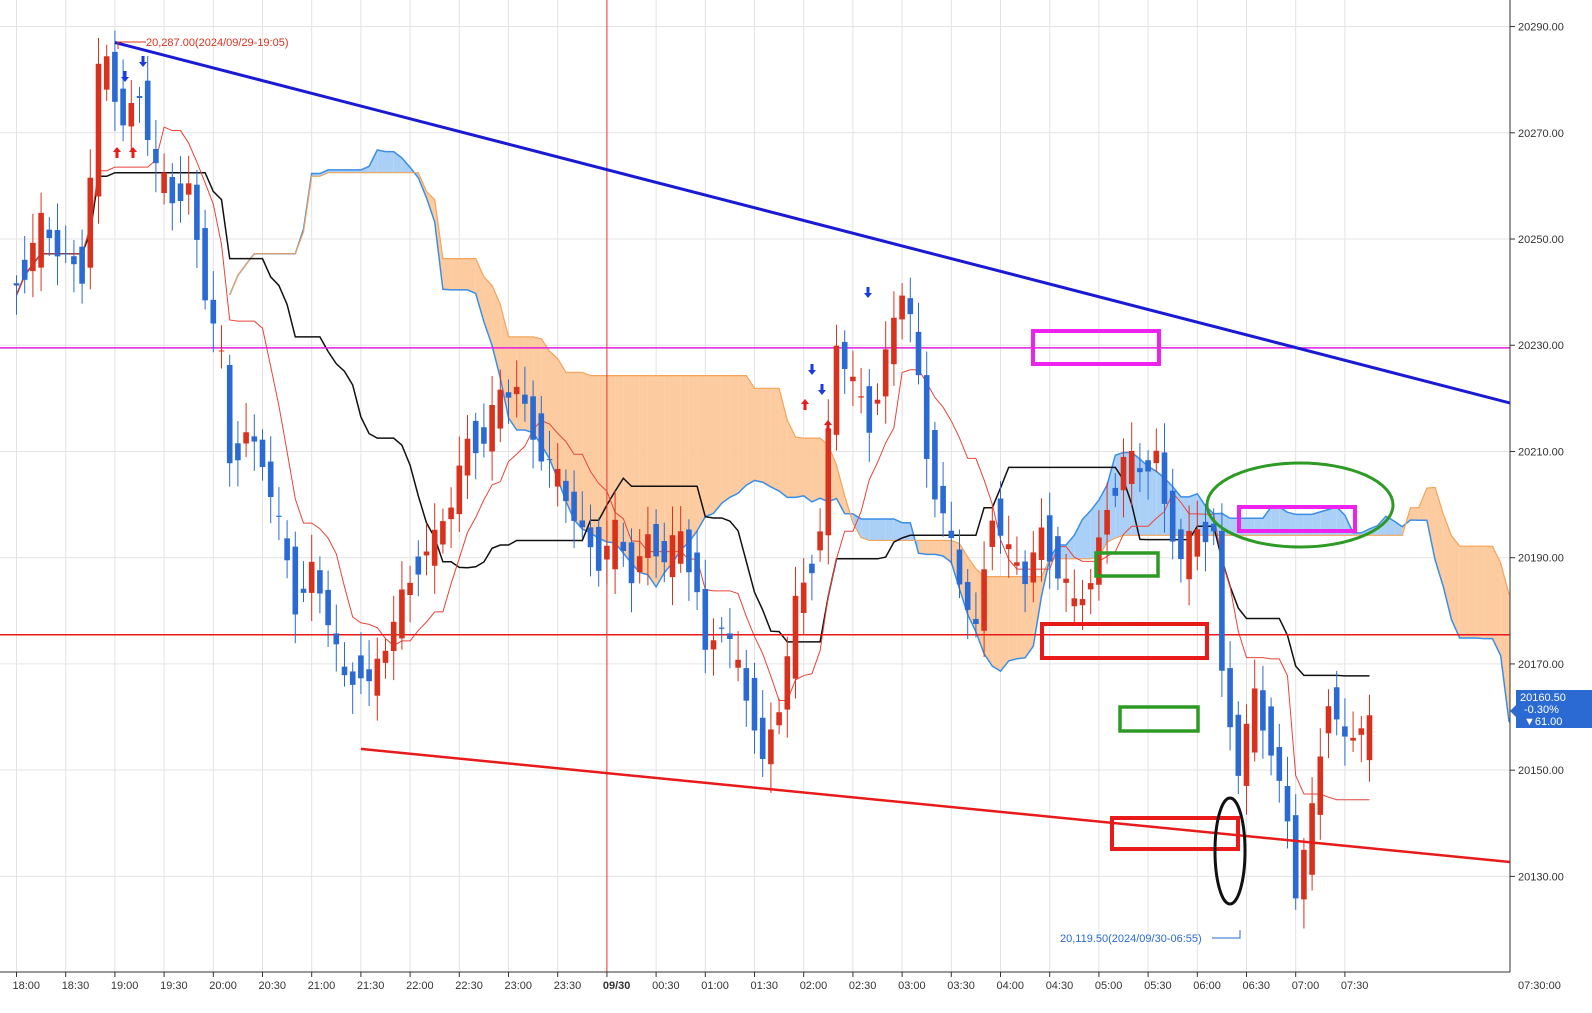 The image size is (1592, 1013). What do you see at coordinates (814, 986) in the screenshot?
I see `x-tick-label: 02:00` at bounding box center [814, 986].